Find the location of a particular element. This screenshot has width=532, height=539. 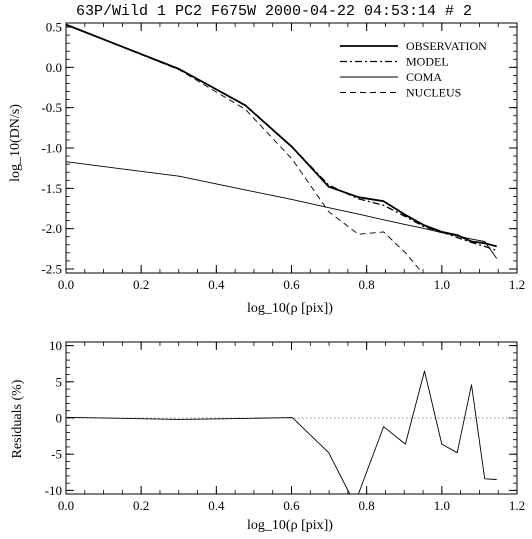

top-y-axis-label: log_10(DN/s) is located at coordinates (15, 143).